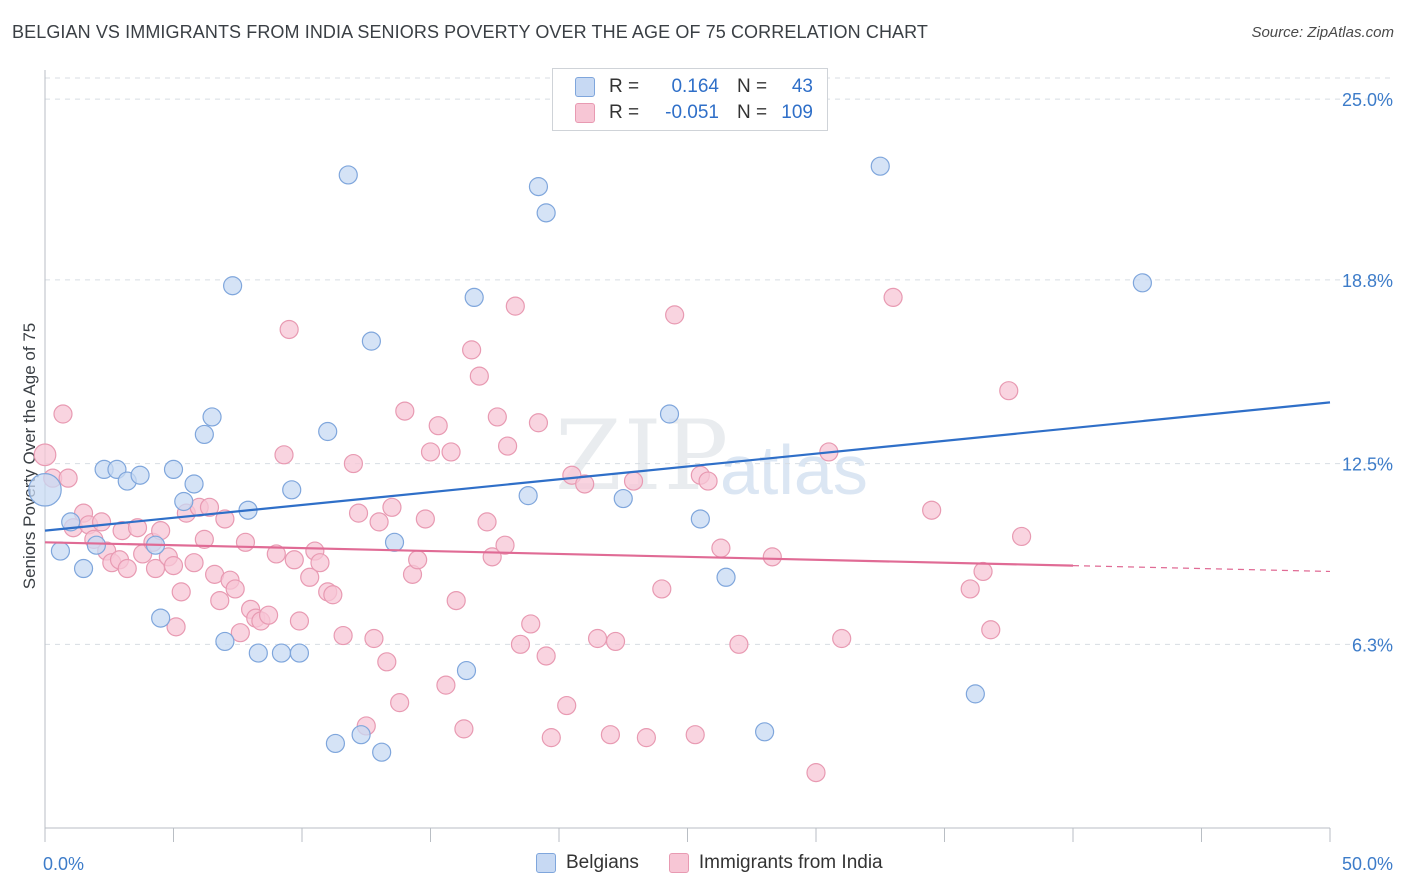 This screenshot has width=1406, height=892. I want to click on y-tick-label: 25.0%, so click(1367, 100).